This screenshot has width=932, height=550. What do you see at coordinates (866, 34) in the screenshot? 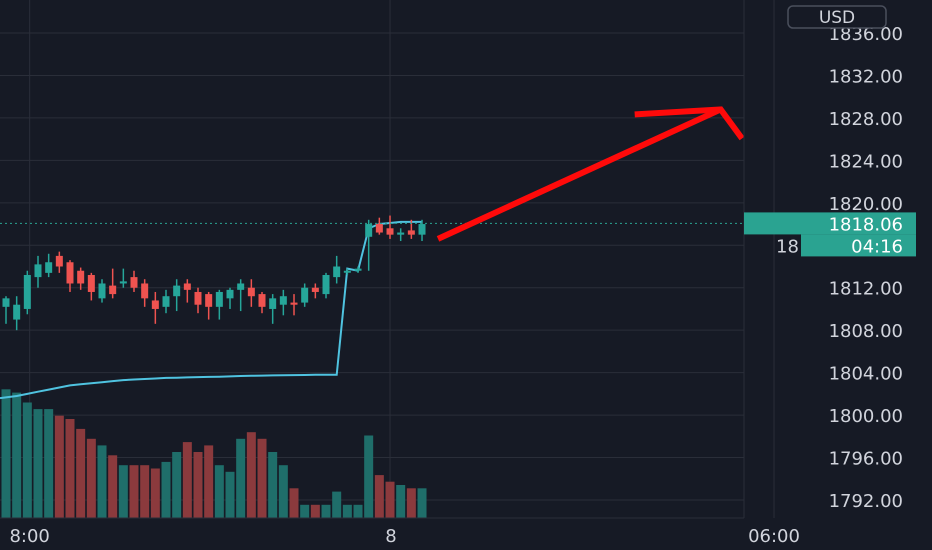
I see `price-tick-label: 1836.00` at bounding box center [866, 34].